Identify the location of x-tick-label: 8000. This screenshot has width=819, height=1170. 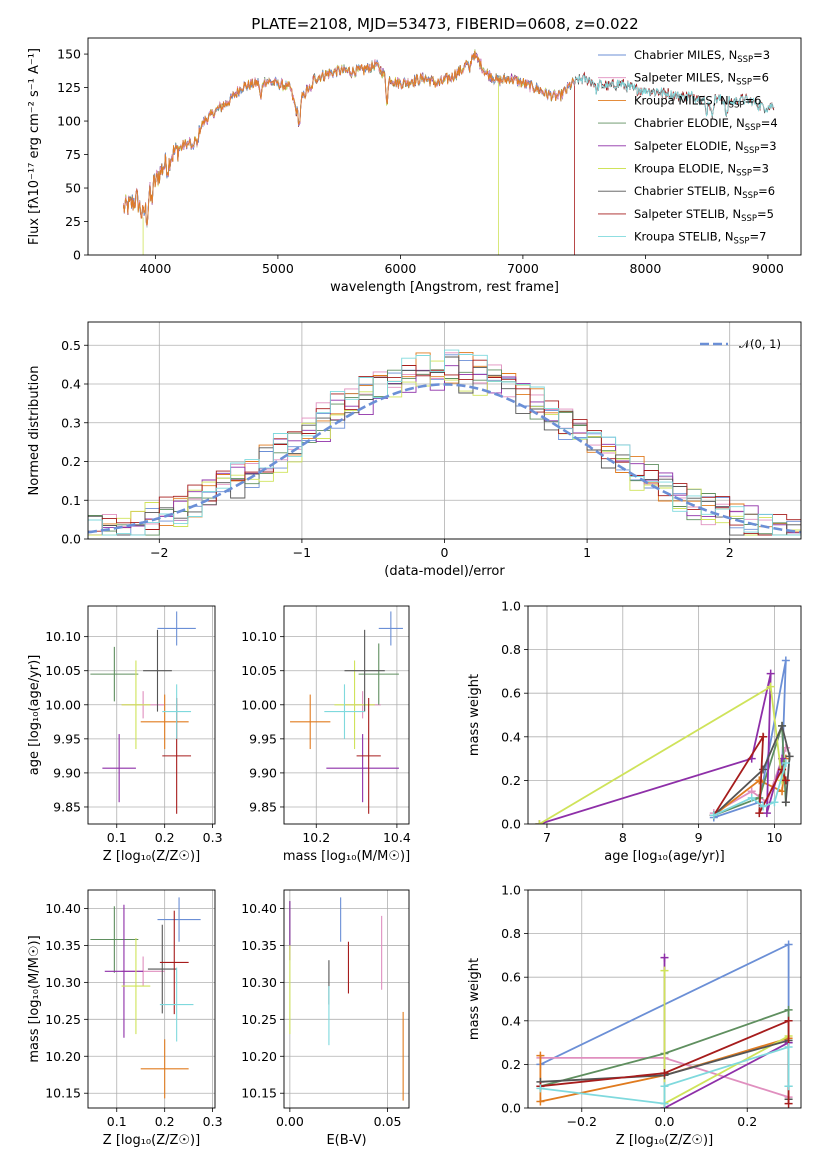
(646, 268).